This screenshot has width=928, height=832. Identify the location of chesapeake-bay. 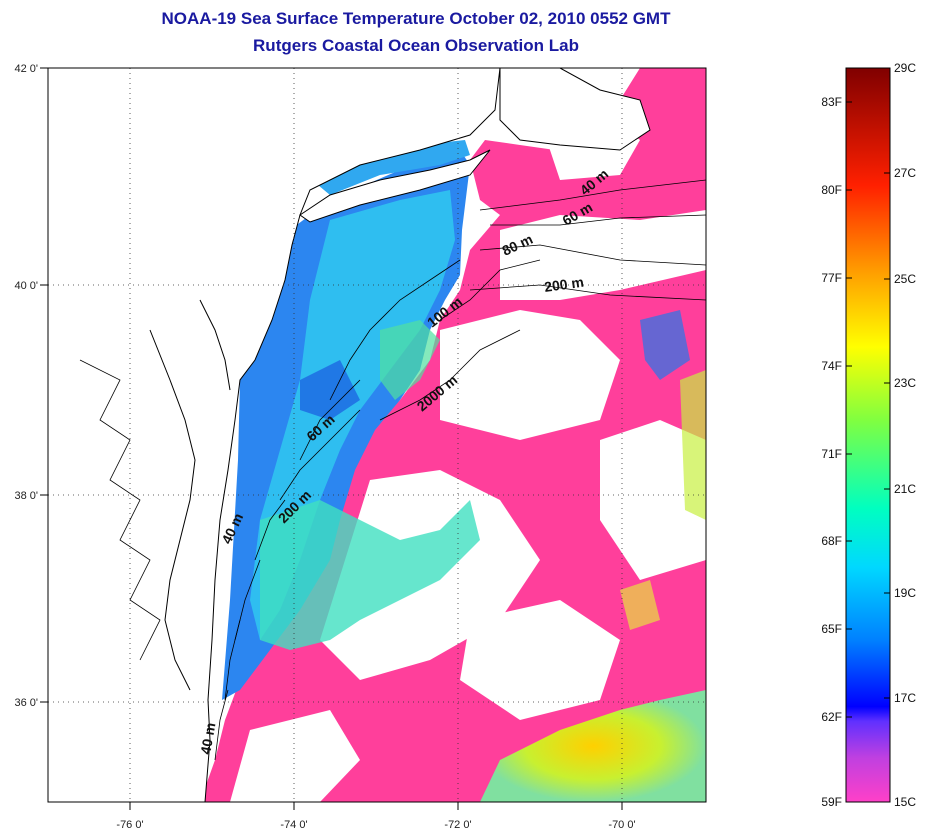
(172, 510).